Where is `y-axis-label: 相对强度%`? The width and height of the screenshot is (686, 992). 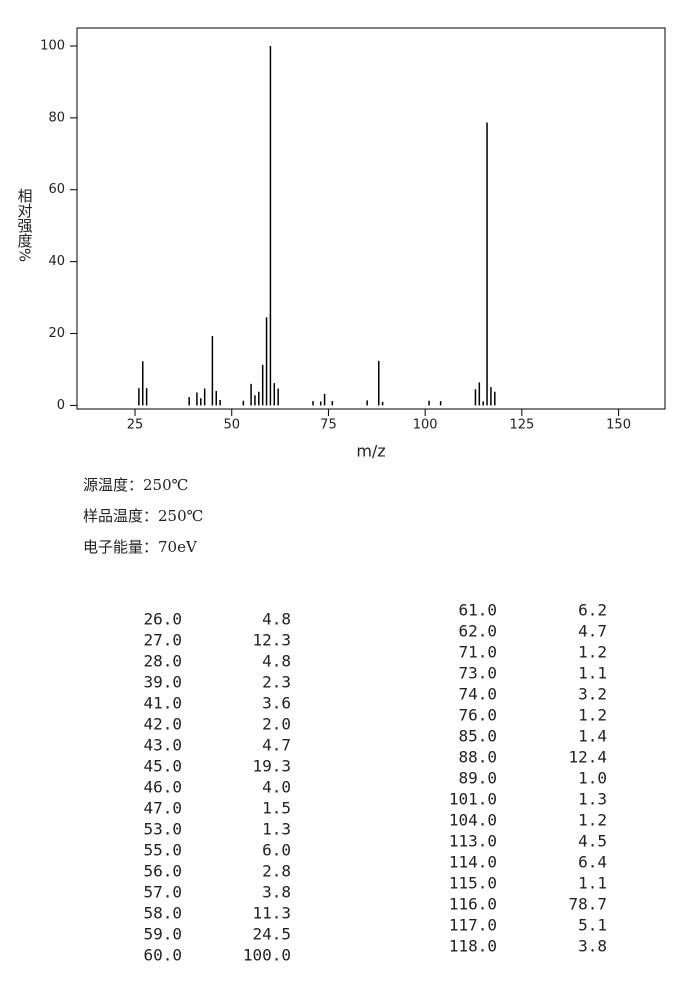
y-axis-label: 相对强度% is located at coordinates (25, 225).